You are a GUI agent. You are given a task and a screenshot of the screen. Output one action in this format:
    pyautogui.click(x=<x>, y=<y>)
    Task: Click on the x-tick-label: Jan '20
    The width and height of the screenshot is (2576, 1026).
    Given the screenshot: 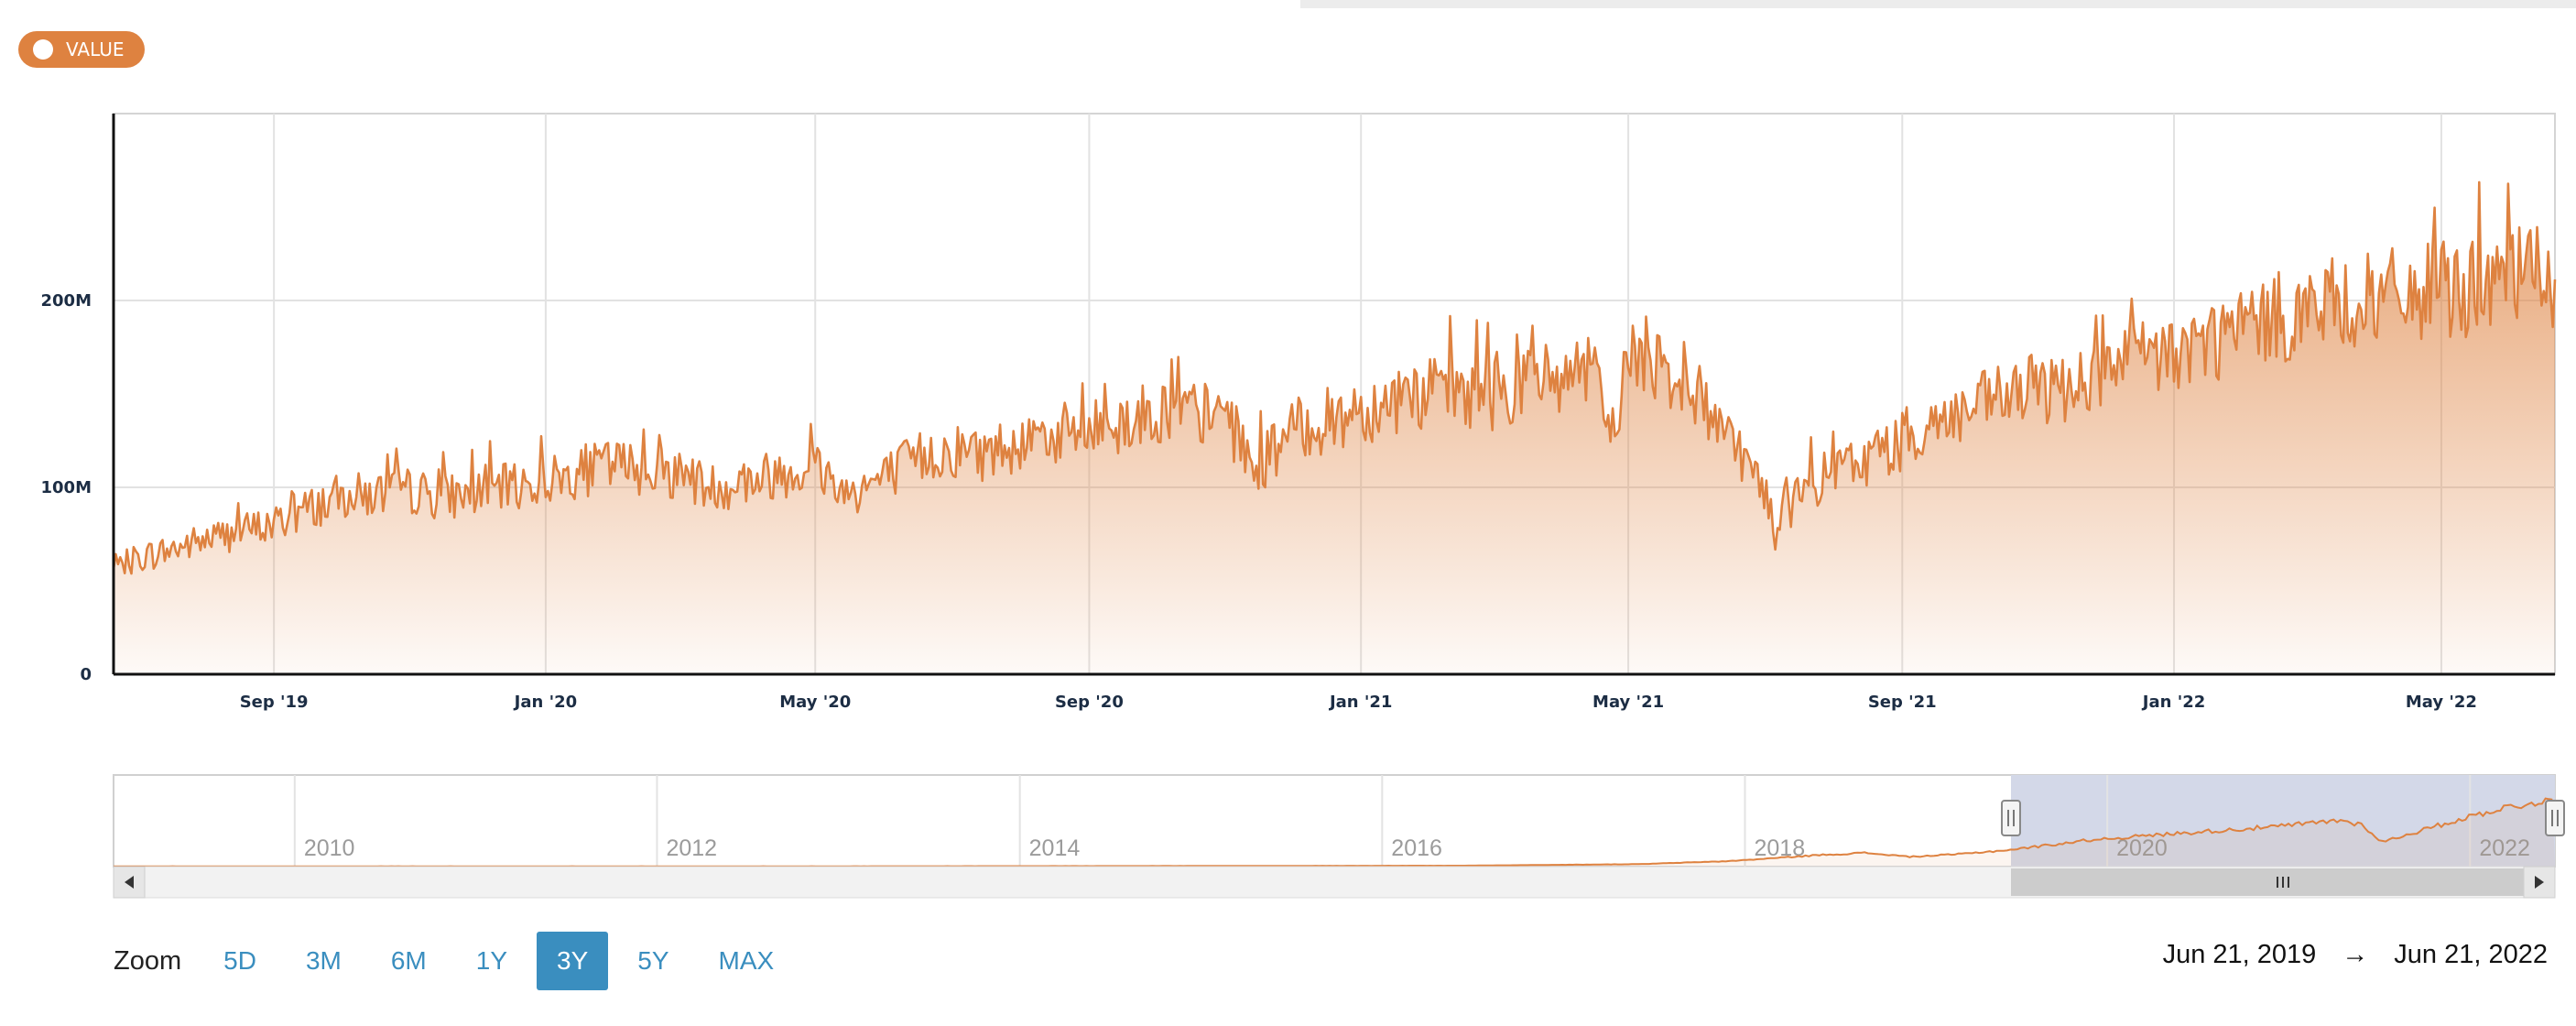 What is the action you would take?
    pyautogui.click(x=545, y=702)
    